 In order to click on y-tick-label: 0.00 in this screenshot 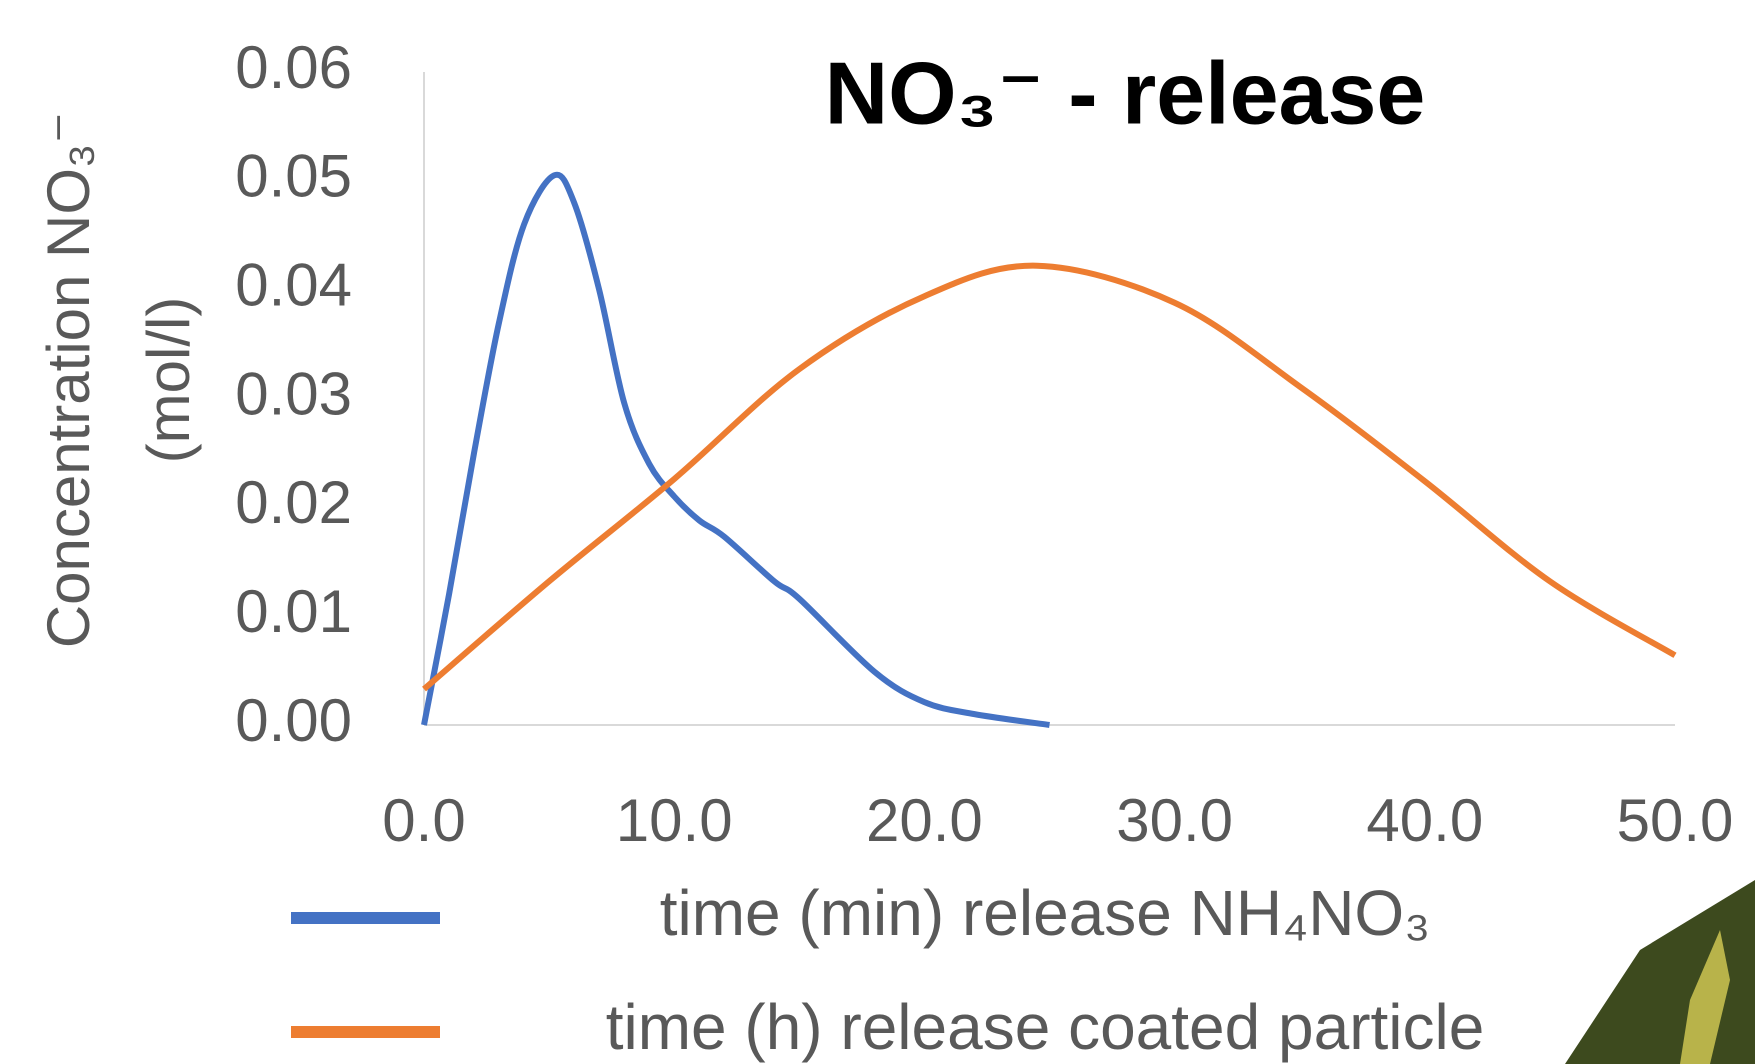, I will do `click(293, 720)`.